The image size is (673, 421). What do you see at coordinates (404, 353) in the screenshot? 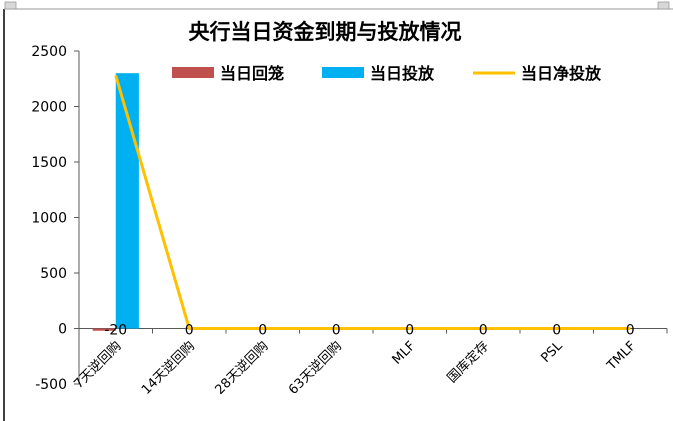
I see `x-tick-label: MLF` at bounding box center [404, 353].